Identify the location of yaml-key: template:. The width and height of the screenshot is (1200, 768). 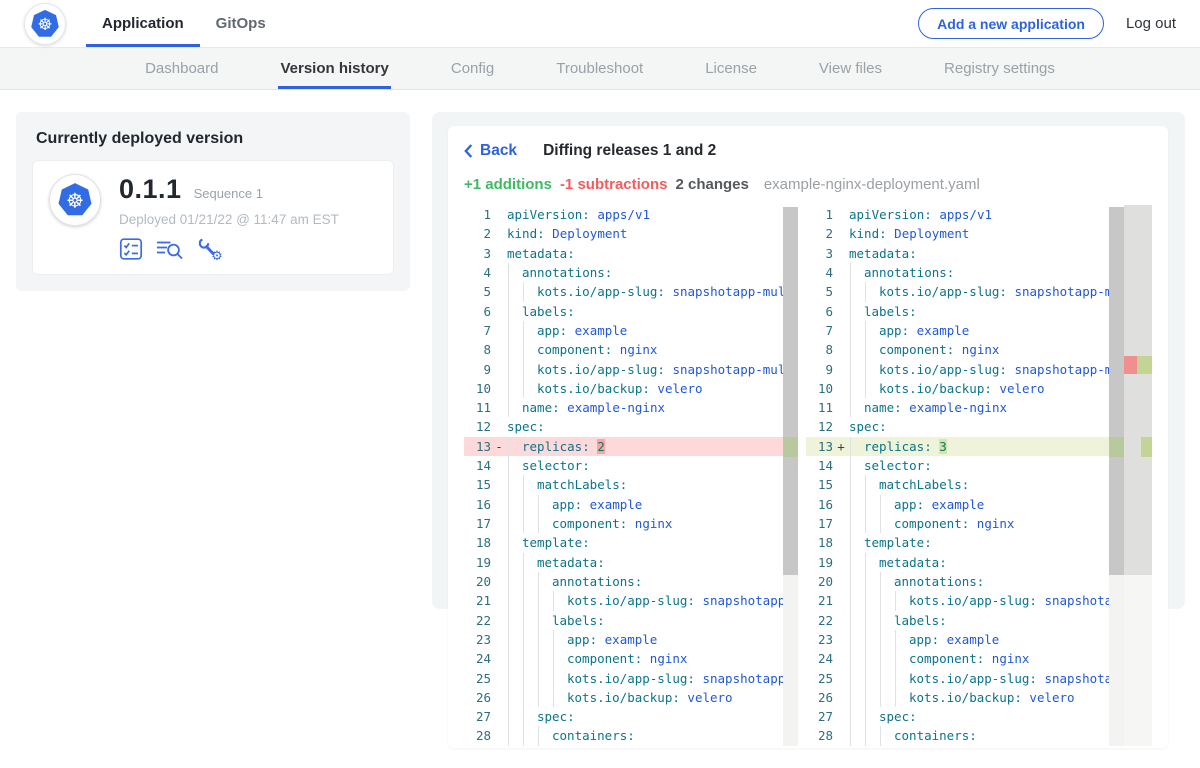
(898, 543).